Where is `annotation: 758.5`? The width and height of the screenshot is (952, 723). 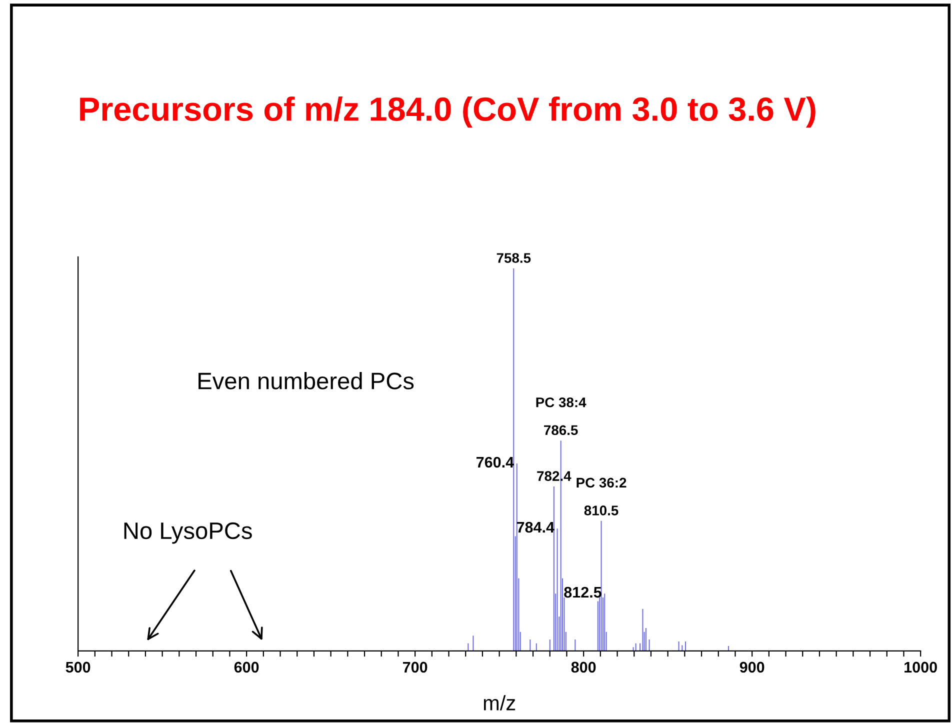 annotation: 758.5 is located at coordinates (513, 258).